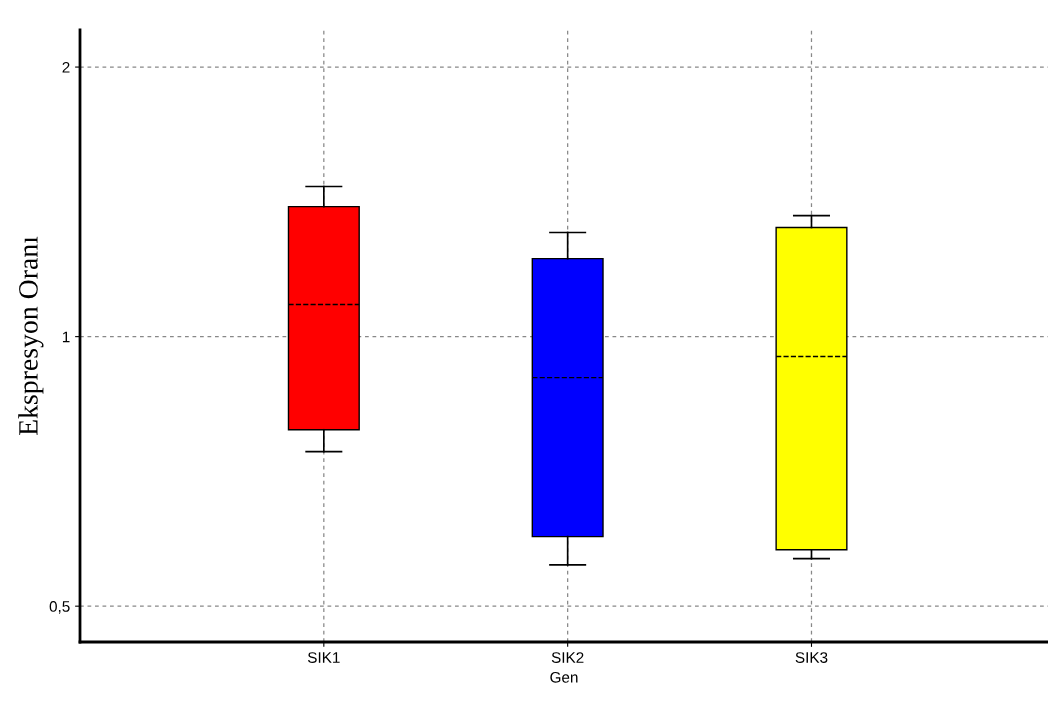 The height and width of the screenshot is (707, 1048). What do you see at coordinates (811, 657) in the screenshot?
I see `x-tick-label: SIK3` at bounding box center [811, 657].